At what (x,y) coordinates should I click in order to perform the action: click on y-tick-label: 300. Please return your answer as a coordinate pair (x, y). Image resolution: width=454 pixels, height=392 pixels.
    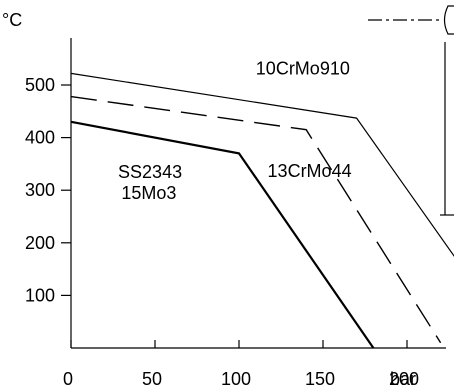
    Looking at the image, I should click on (40, 190).